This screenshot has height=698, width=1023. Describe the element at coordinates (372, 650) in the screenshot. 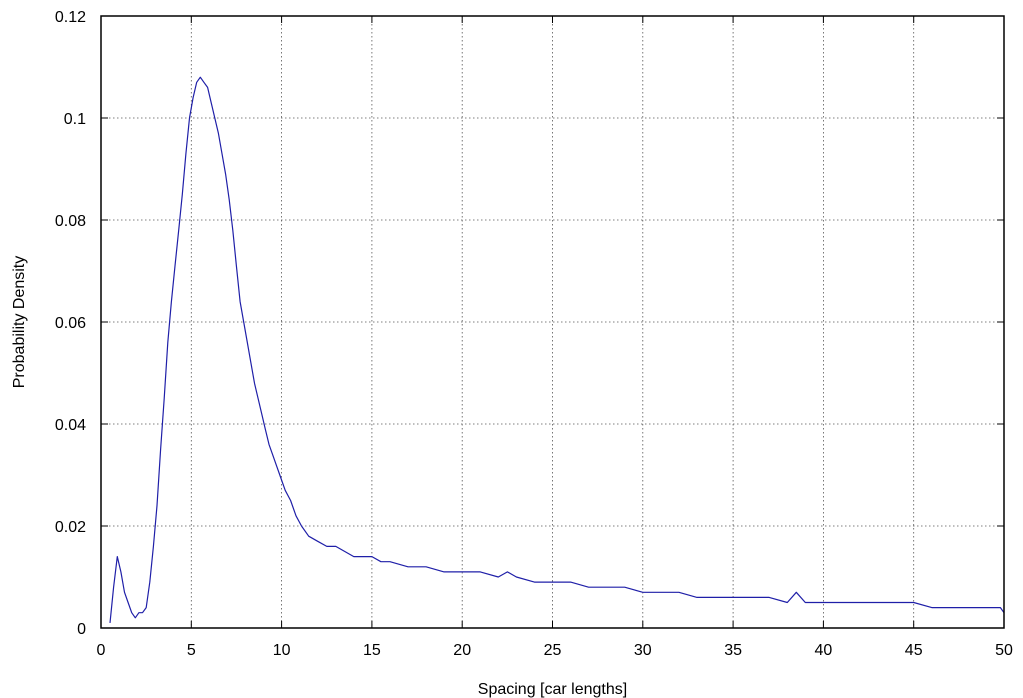

I see `x-tick-label: 15` at that location.